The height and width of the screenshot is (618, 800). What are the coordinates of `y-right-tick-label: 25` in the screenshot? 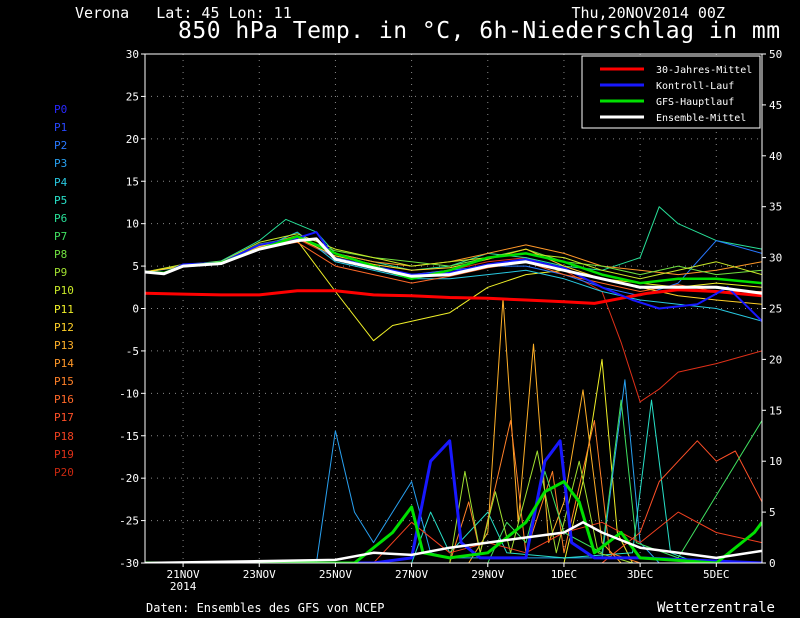 It's located at (775, 309).